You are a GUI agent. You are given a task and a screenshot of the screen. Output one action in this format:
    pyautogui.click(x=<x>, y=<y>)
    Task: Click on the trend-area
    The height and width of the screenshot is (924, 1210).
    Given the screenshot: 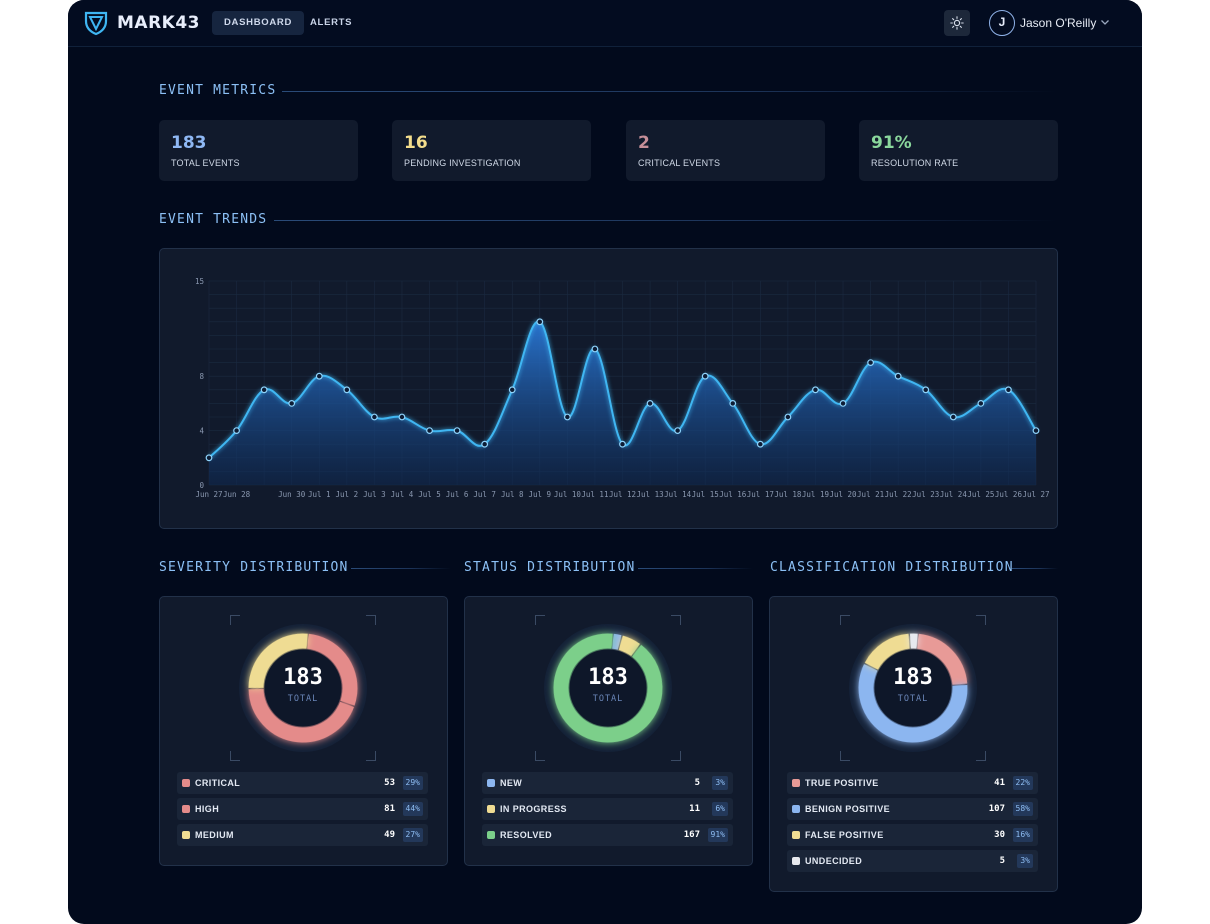 What is the action you would take?
    pyautogui.click(x=622, y=403)
    